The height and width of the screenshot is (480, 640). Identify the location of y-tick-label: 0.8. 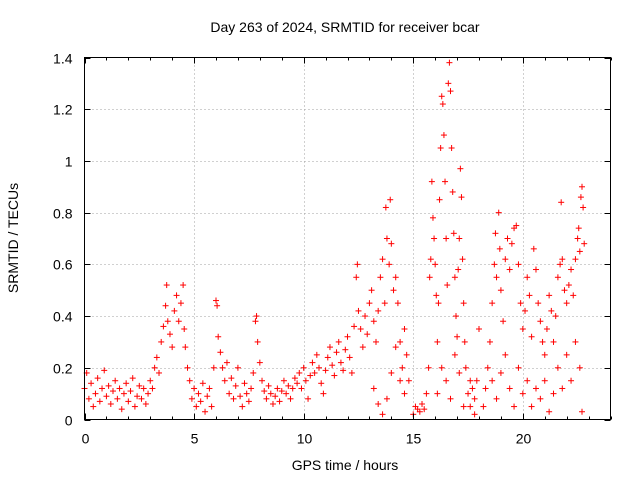
(63, 214).